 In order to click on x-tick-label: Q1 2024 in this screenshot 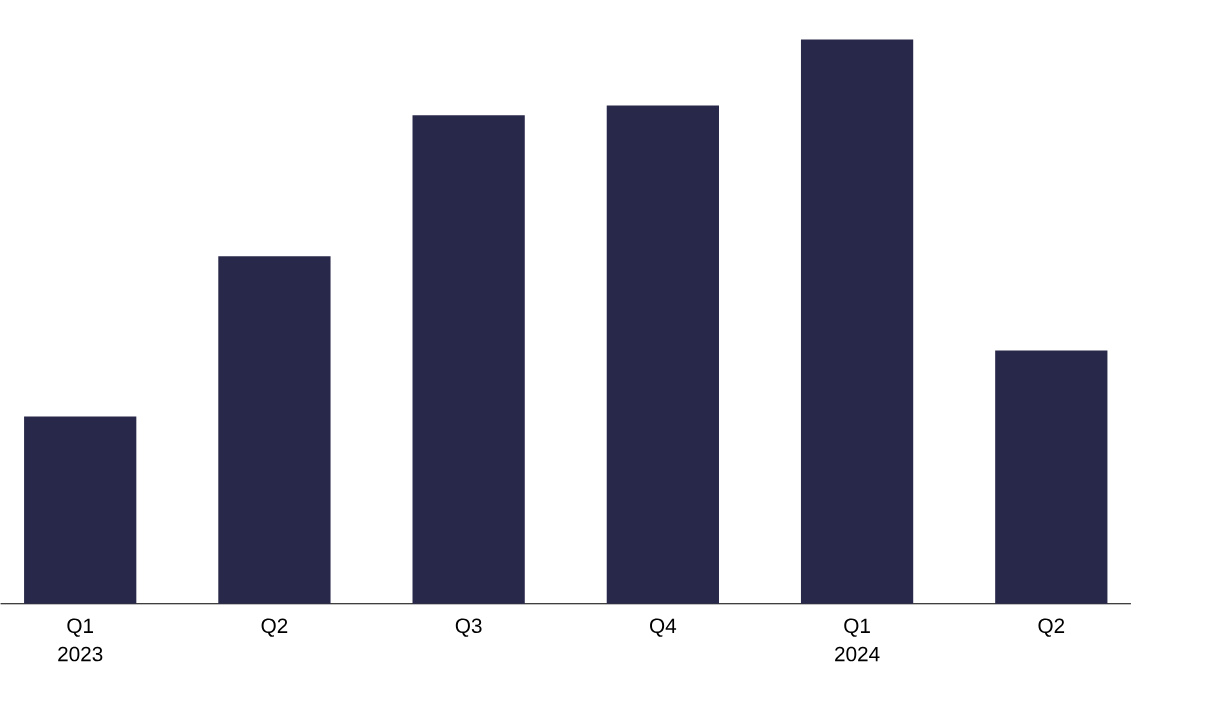, I will do `click(857, 640)`.